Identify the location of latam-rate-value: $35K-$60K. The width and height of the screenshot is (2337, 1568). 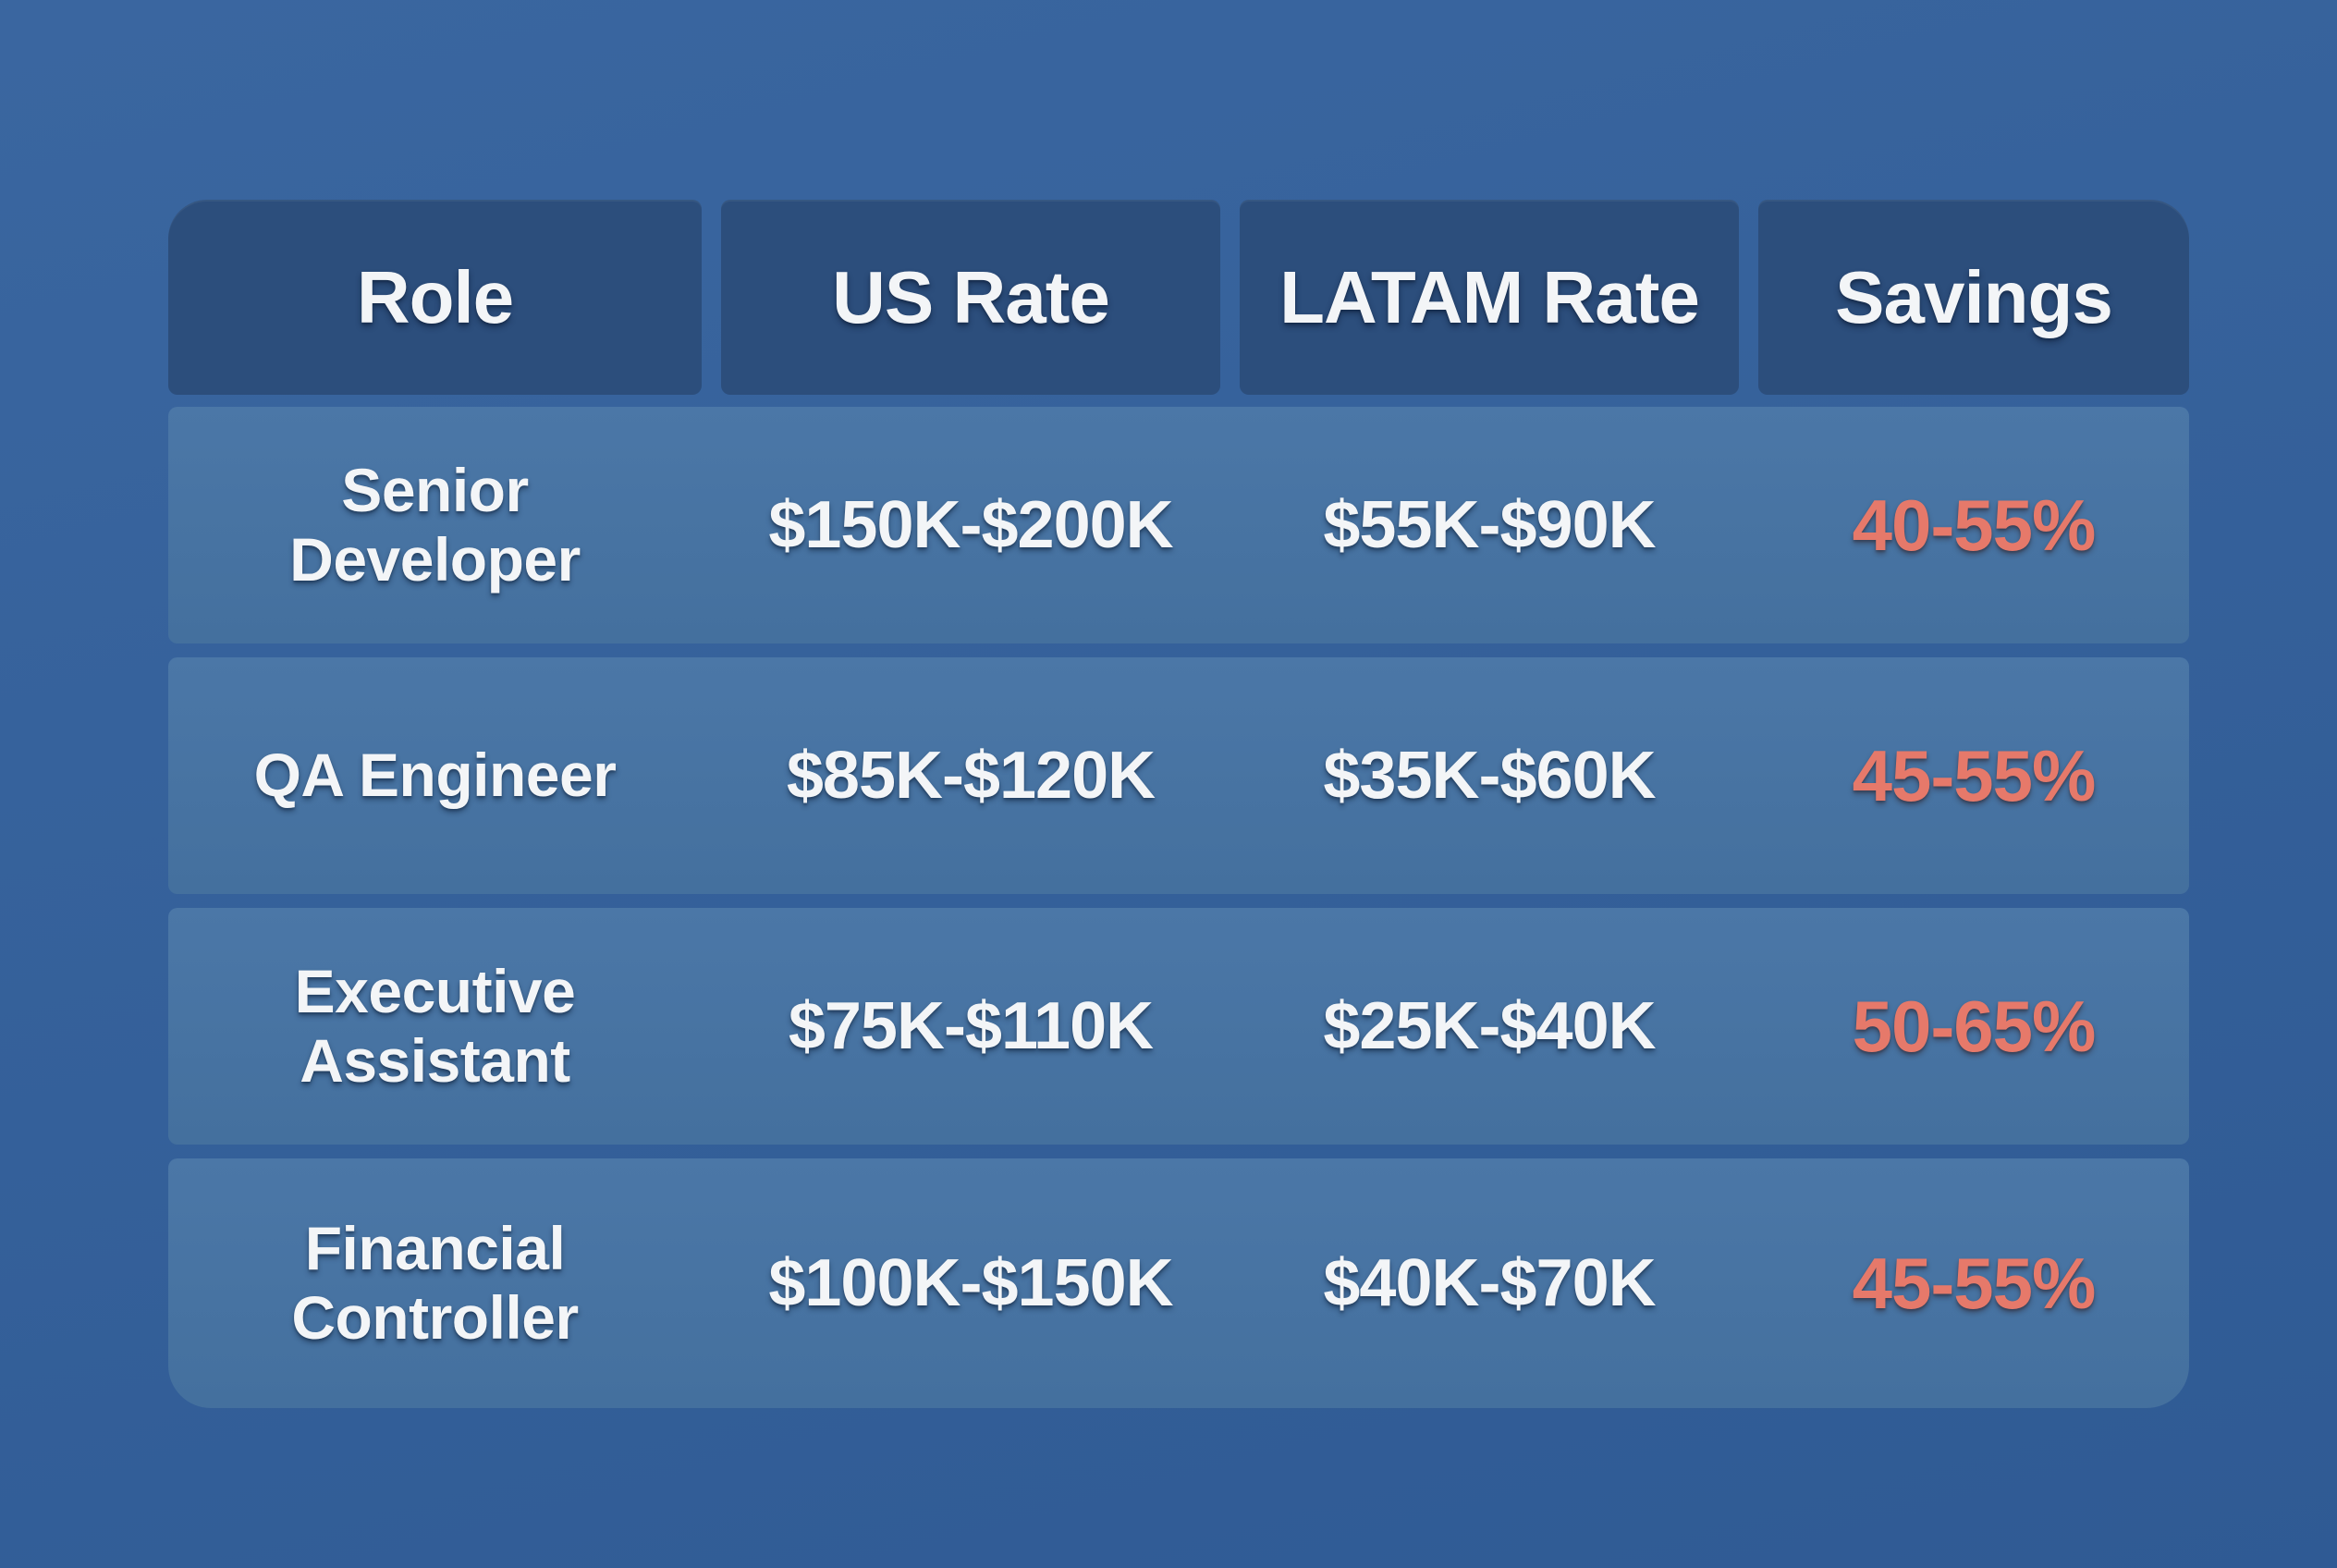
(1489, 776).